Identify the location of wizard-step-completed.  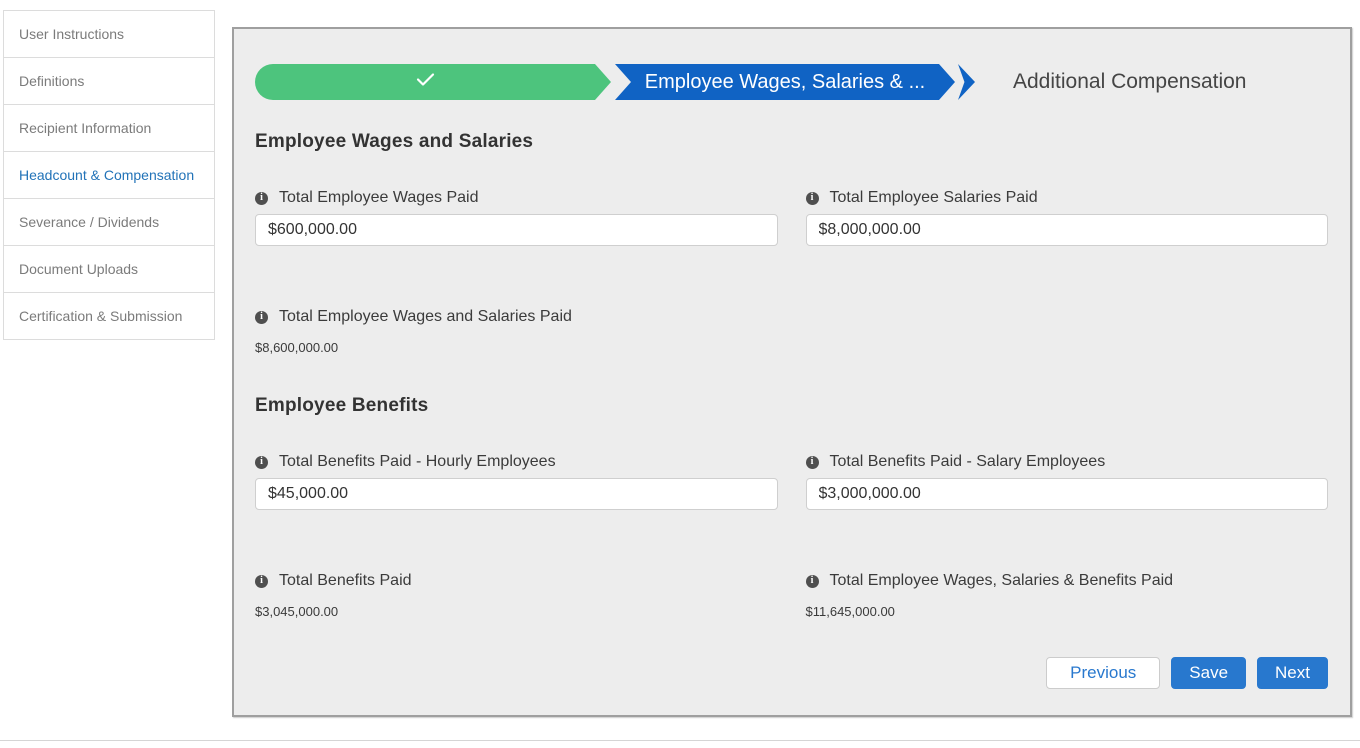
(433, 82).